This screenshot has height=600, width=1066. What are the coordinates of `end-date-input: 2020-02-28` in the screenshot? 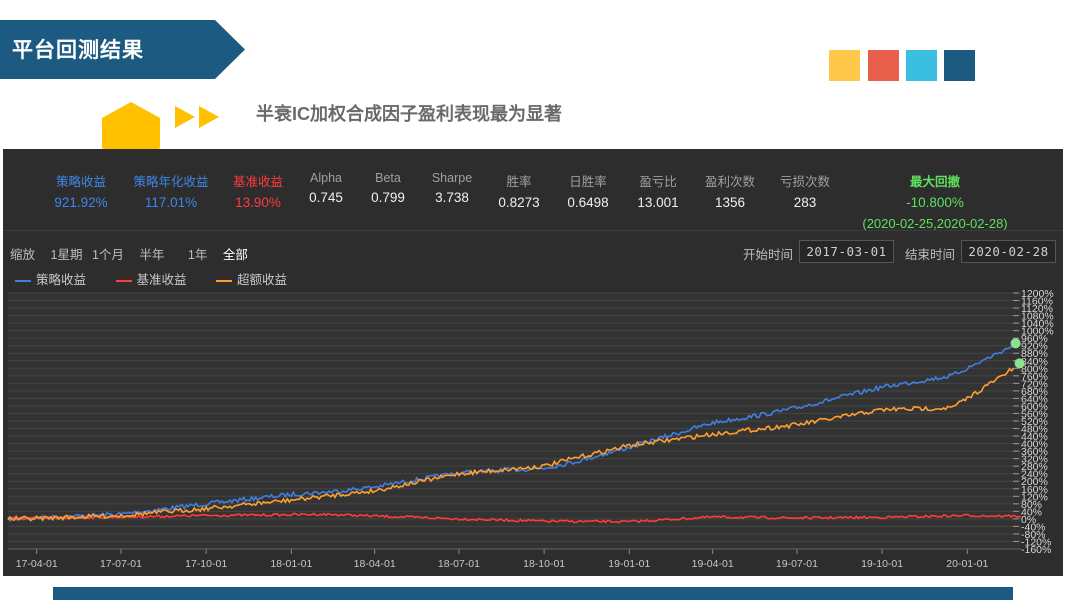 It's located at (1008, 251).